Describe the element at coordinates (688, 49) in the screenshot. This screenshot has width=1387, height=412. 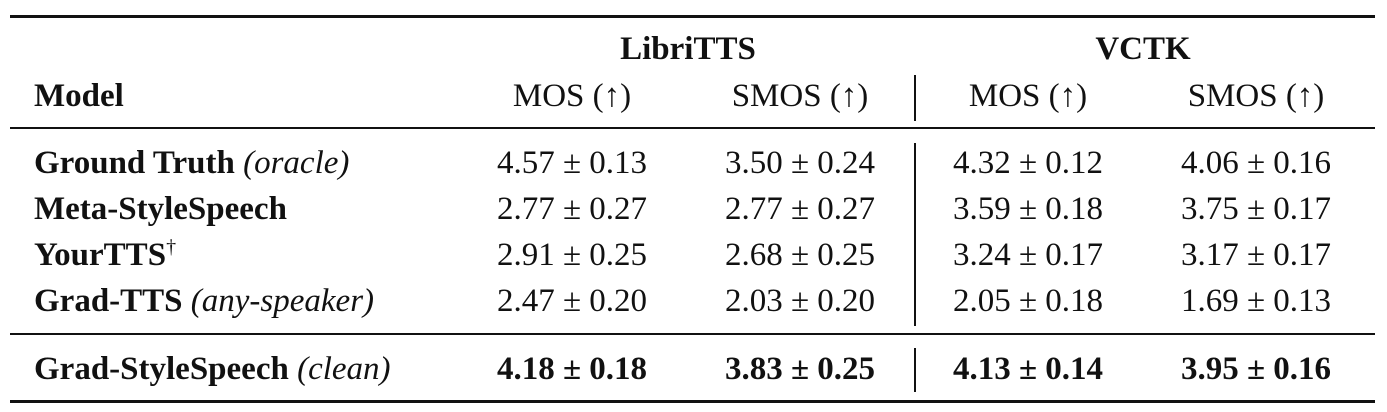
I see `group-header-libritts: LibriTTS` at that location.